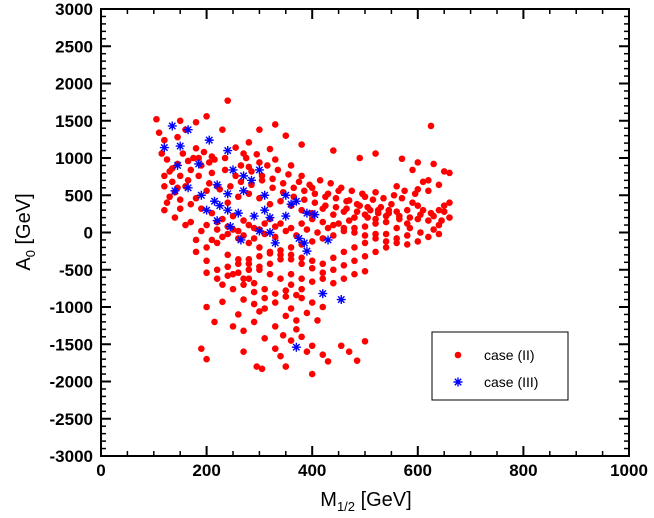 The image size is (654, 518). I want to click on x-tick-label: 600, so click(418, 470).